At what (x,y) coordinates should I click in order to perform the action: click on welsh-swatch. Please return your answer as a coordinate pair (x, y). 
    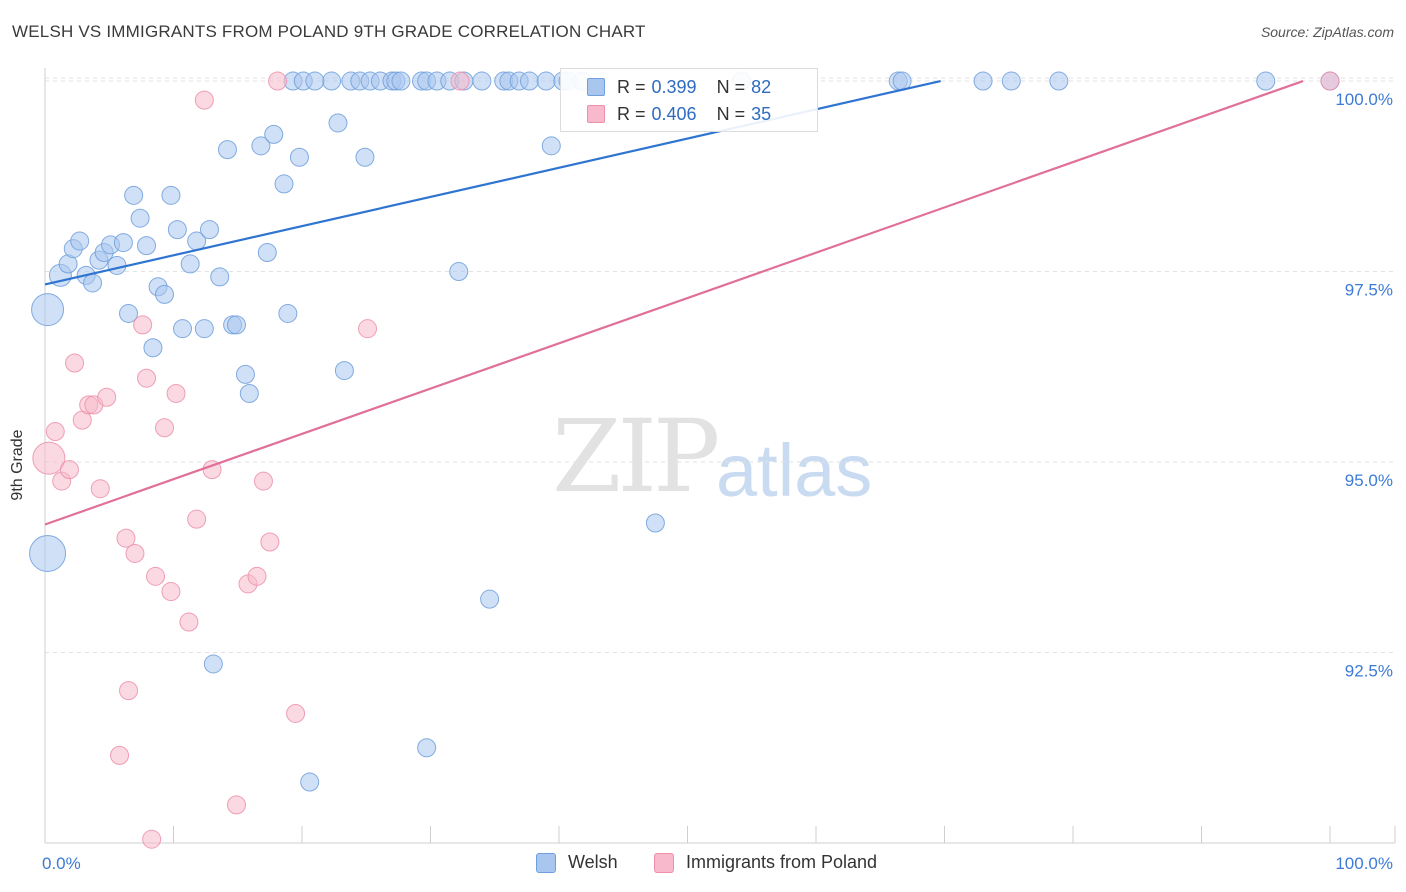
    Looking at the image, I should click on (596, 87).